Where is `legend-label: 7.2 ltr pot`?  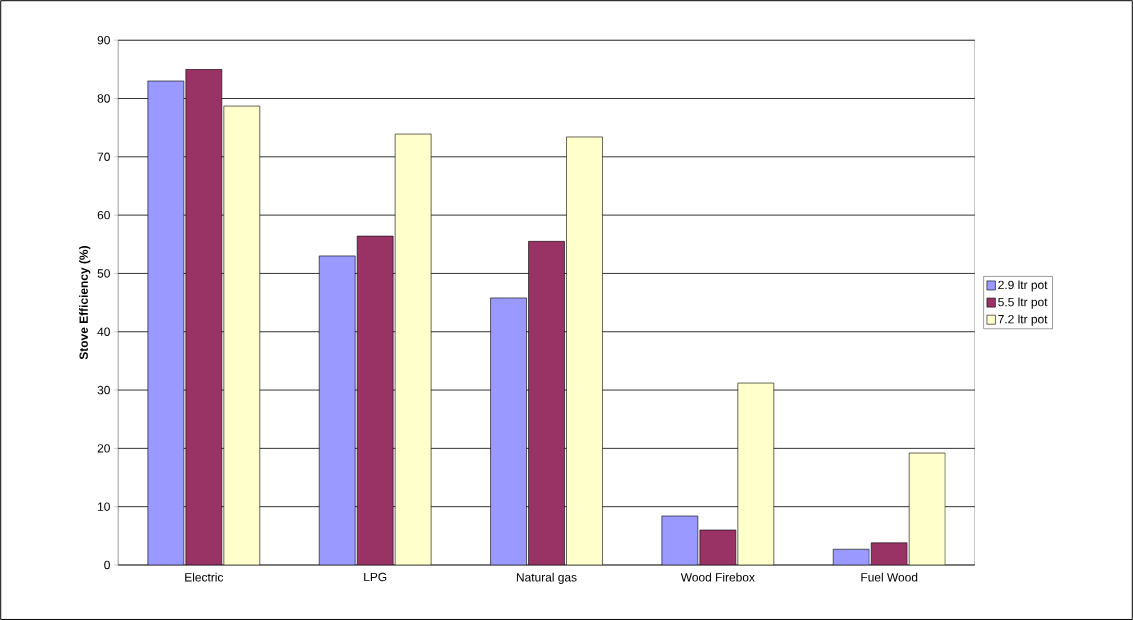
legend-label: 7.2 ltr pot is located at coordinates (1023, 320).